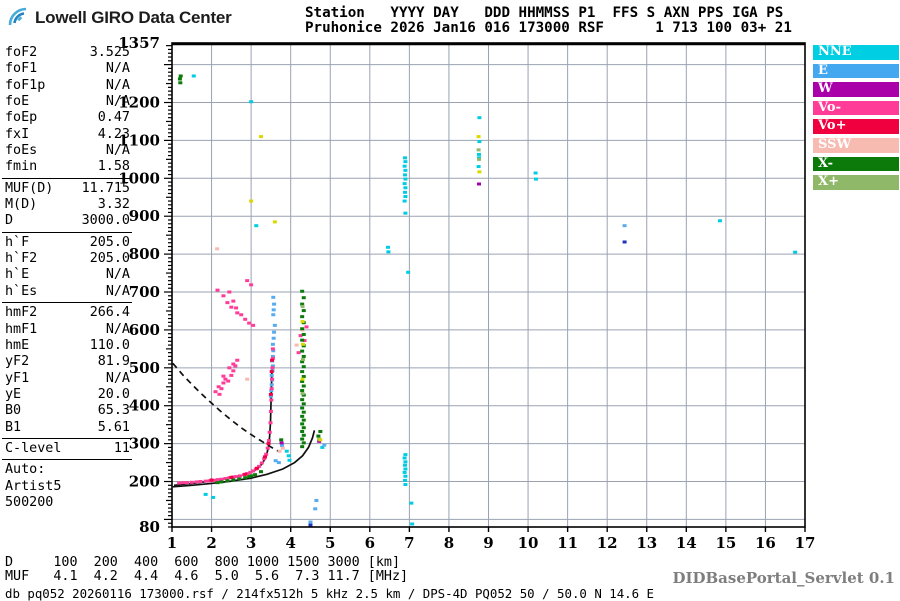  Describe the element at coordinates (113, 362) in the screenshot. I see `param-value: 81.9` at that location.